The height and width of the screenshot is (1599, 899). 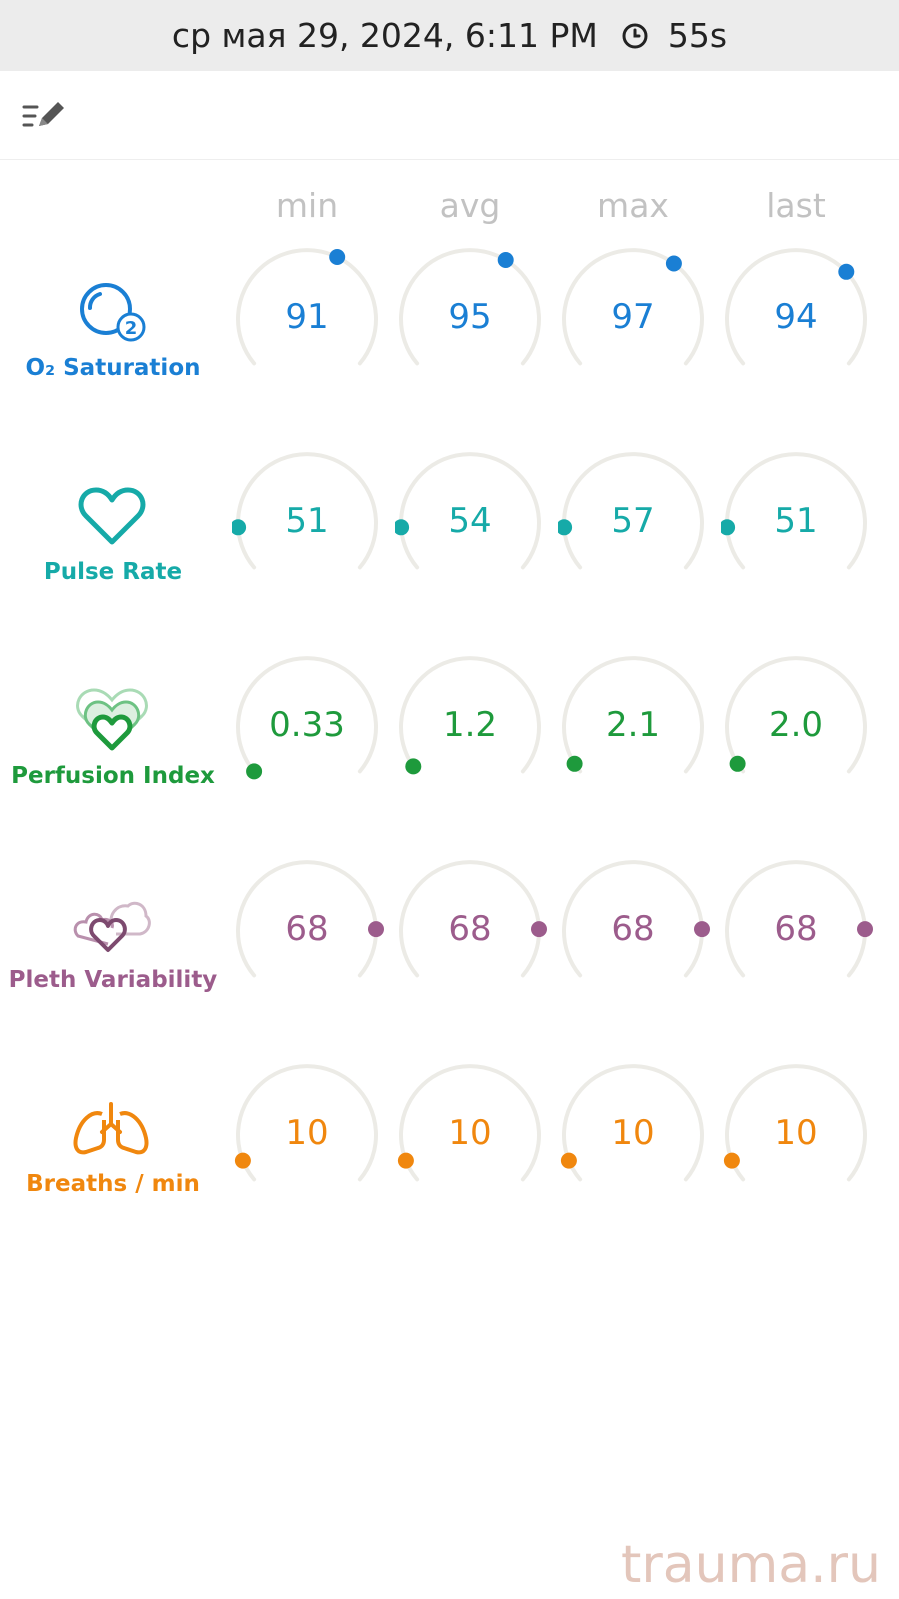 What do you see at coordinates (796, 317) in the screenshot?
I see `gauge-value: 94` at bounding box center [796, 317].